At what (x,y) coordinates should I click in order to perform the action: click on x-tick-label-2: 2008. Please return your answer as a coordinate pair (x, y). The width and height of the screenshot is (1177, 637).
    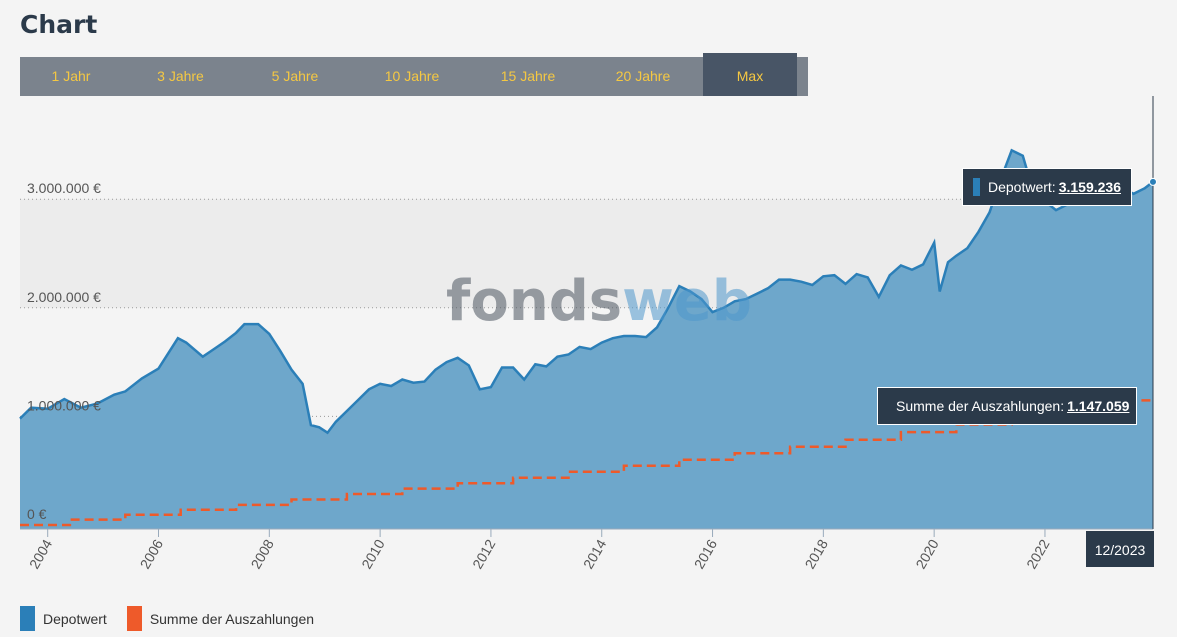
    Looking at the image, I should click on (262, 553).